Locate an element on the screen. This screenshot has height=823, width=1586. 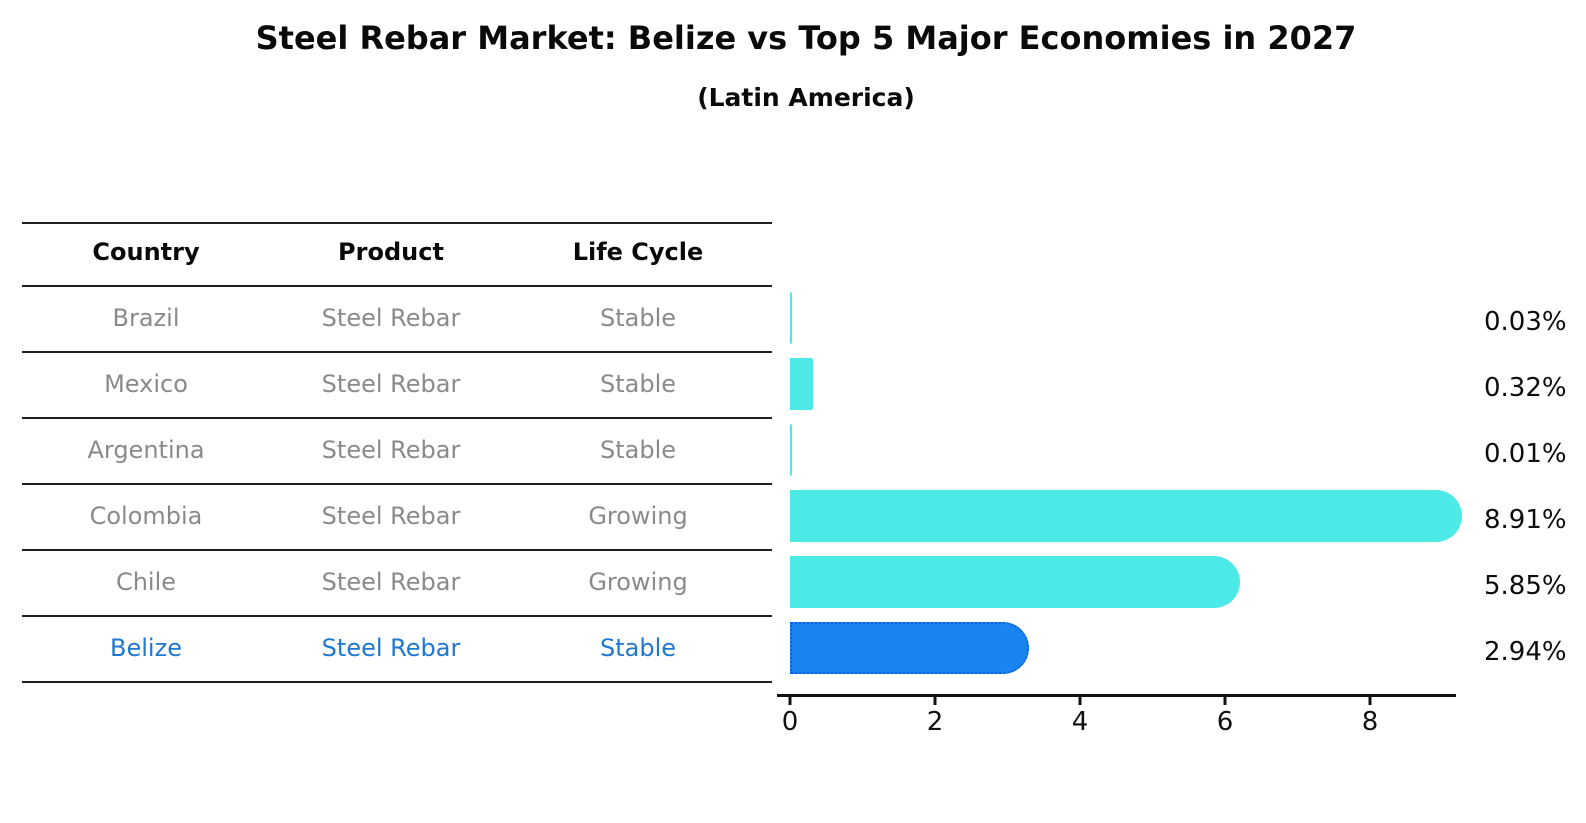
x-axis-tick-label: 6 is located at coordinates (1225, 722).